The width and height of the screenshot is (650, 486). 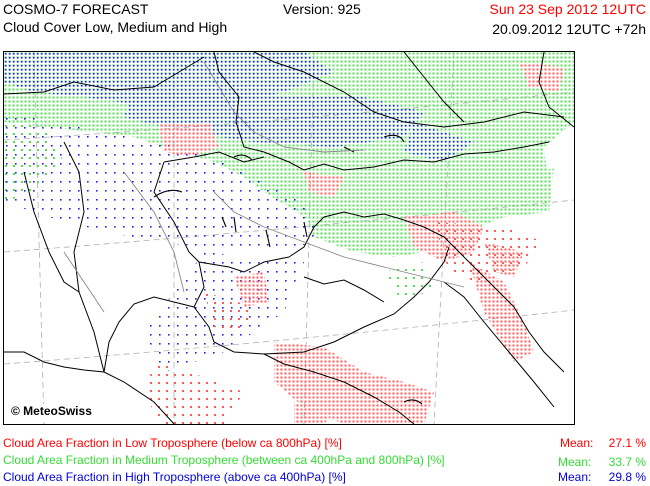 I want to click on legend-medium-mean-value: 33.7 %, so click(x=627, y=462).